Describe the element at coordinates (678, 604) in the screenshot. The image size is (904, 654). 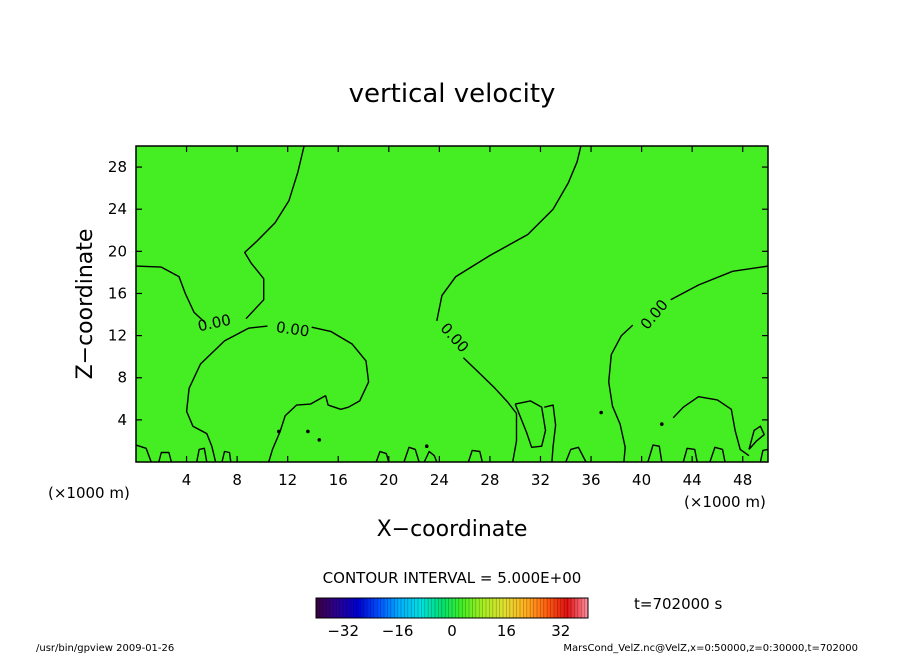
I see `time-label: t=702000 s` at that location.